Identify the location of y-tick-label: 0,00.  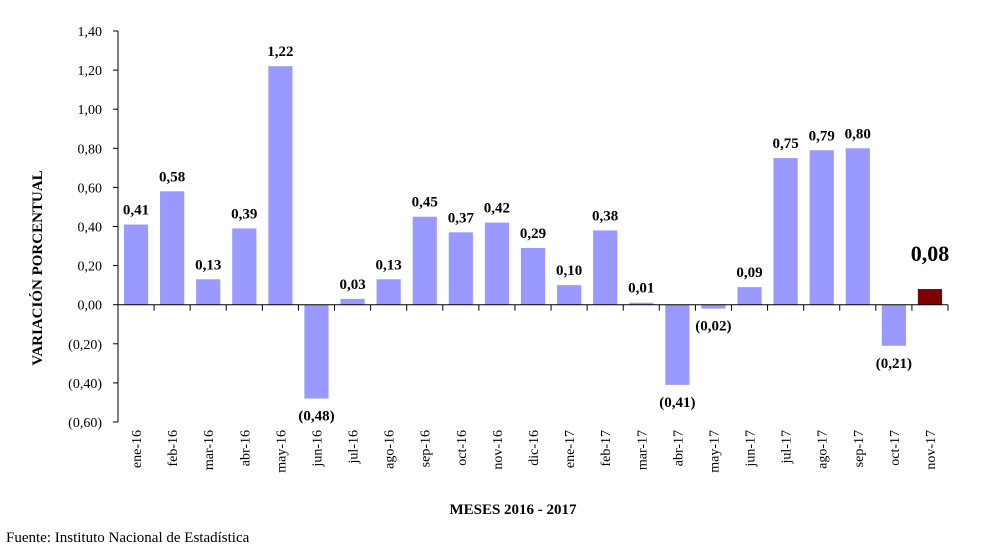
(90, 306).